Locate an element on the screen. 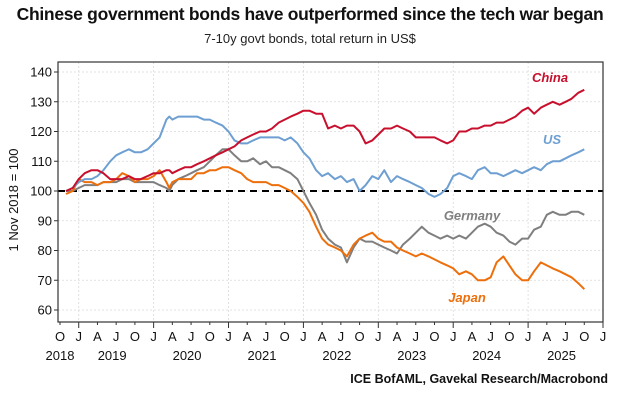 The image size is (620, 400). y-tick-label: 60 is located at coordinates (45, 310).